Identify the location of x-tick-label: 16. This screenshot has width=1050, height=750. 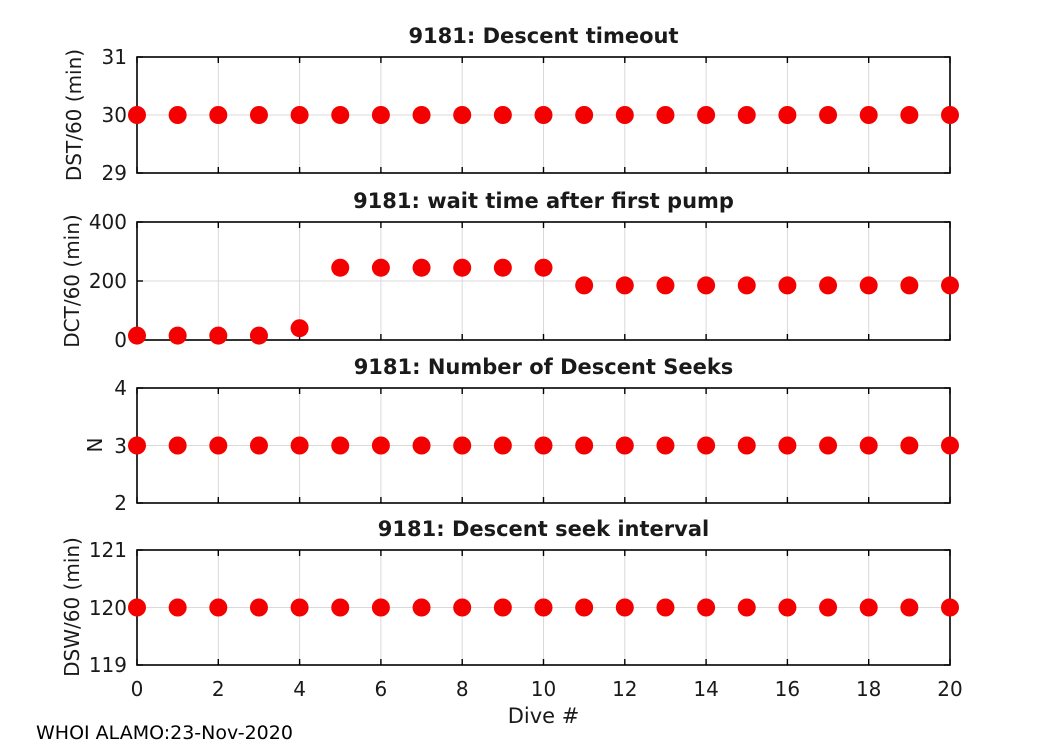
(787, 689).